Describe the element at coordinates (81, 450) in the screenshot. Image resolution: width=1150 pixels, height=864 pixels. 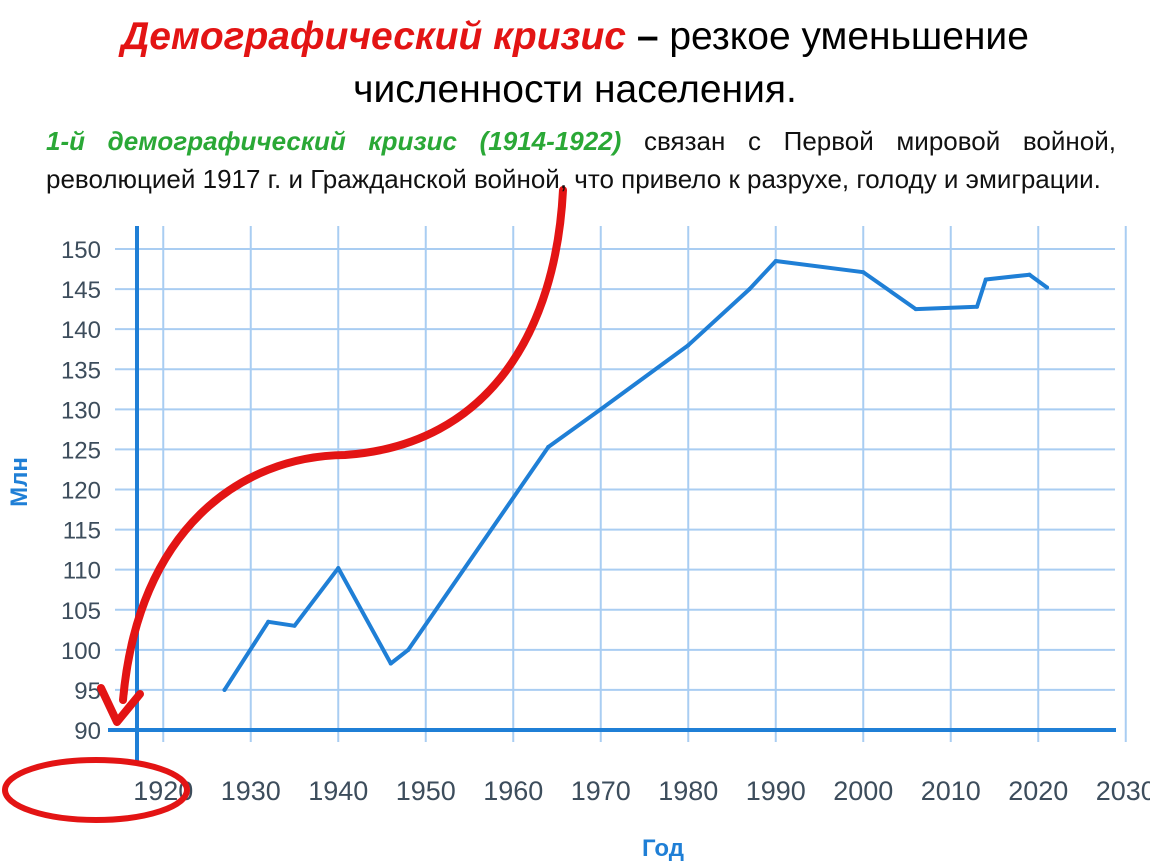
I see `y-tick-125: 125` at that location.